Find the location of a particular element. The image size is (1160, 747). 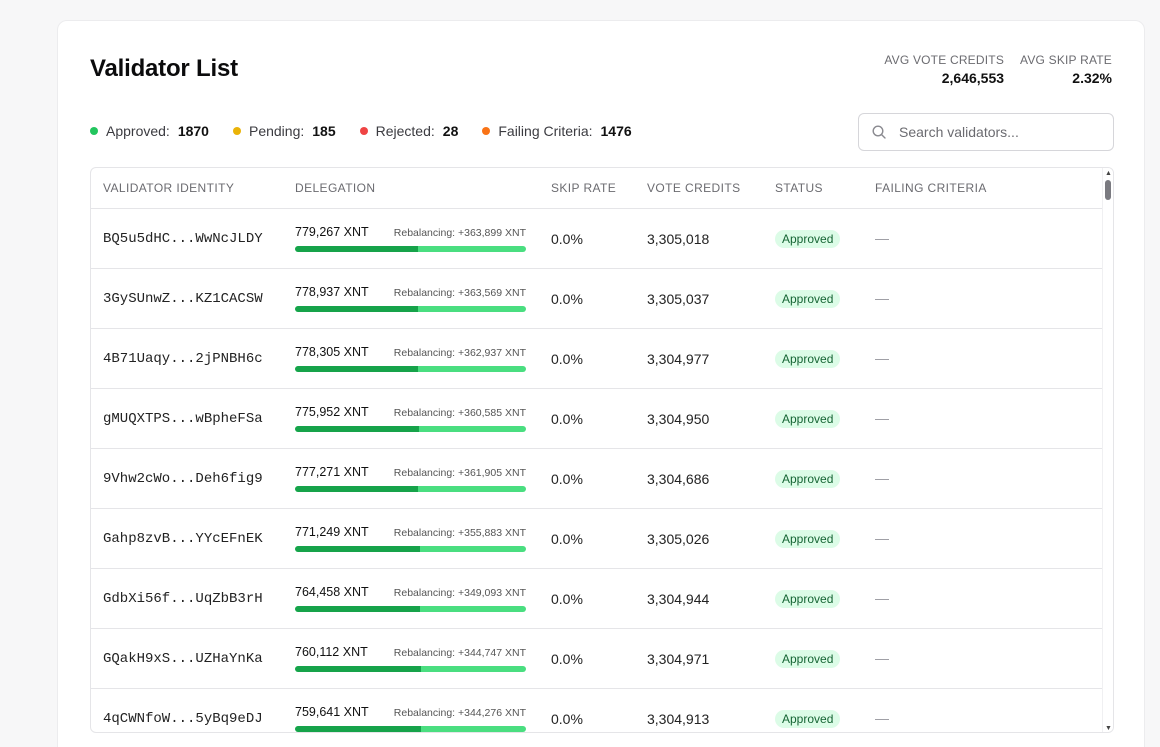

column-header-skip-rate: SKIP RATE is located at coordinates (584, 188).